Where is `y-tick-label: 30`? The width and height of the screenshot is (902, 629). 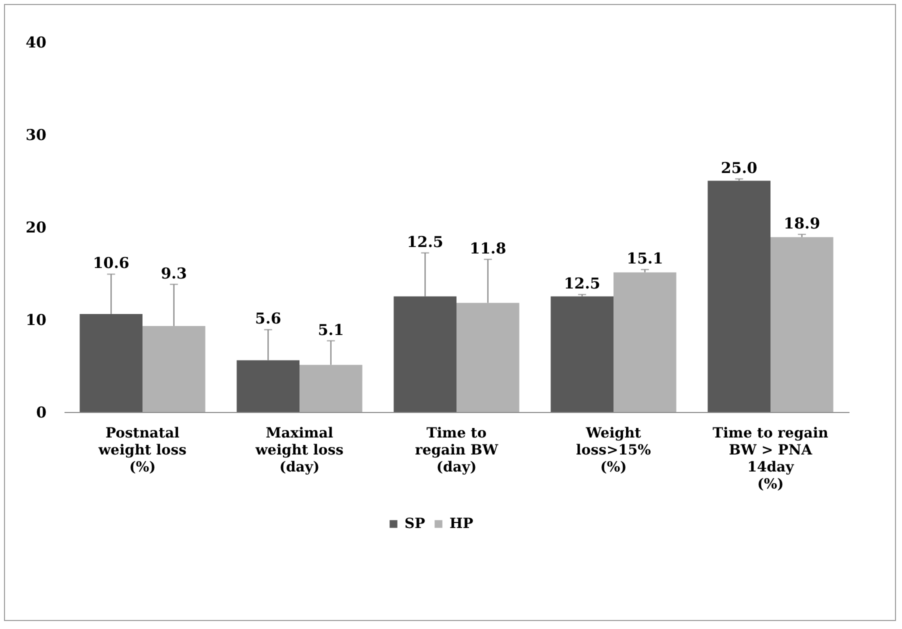 y-tick-label: 30 is located at coordinates (36, 135).